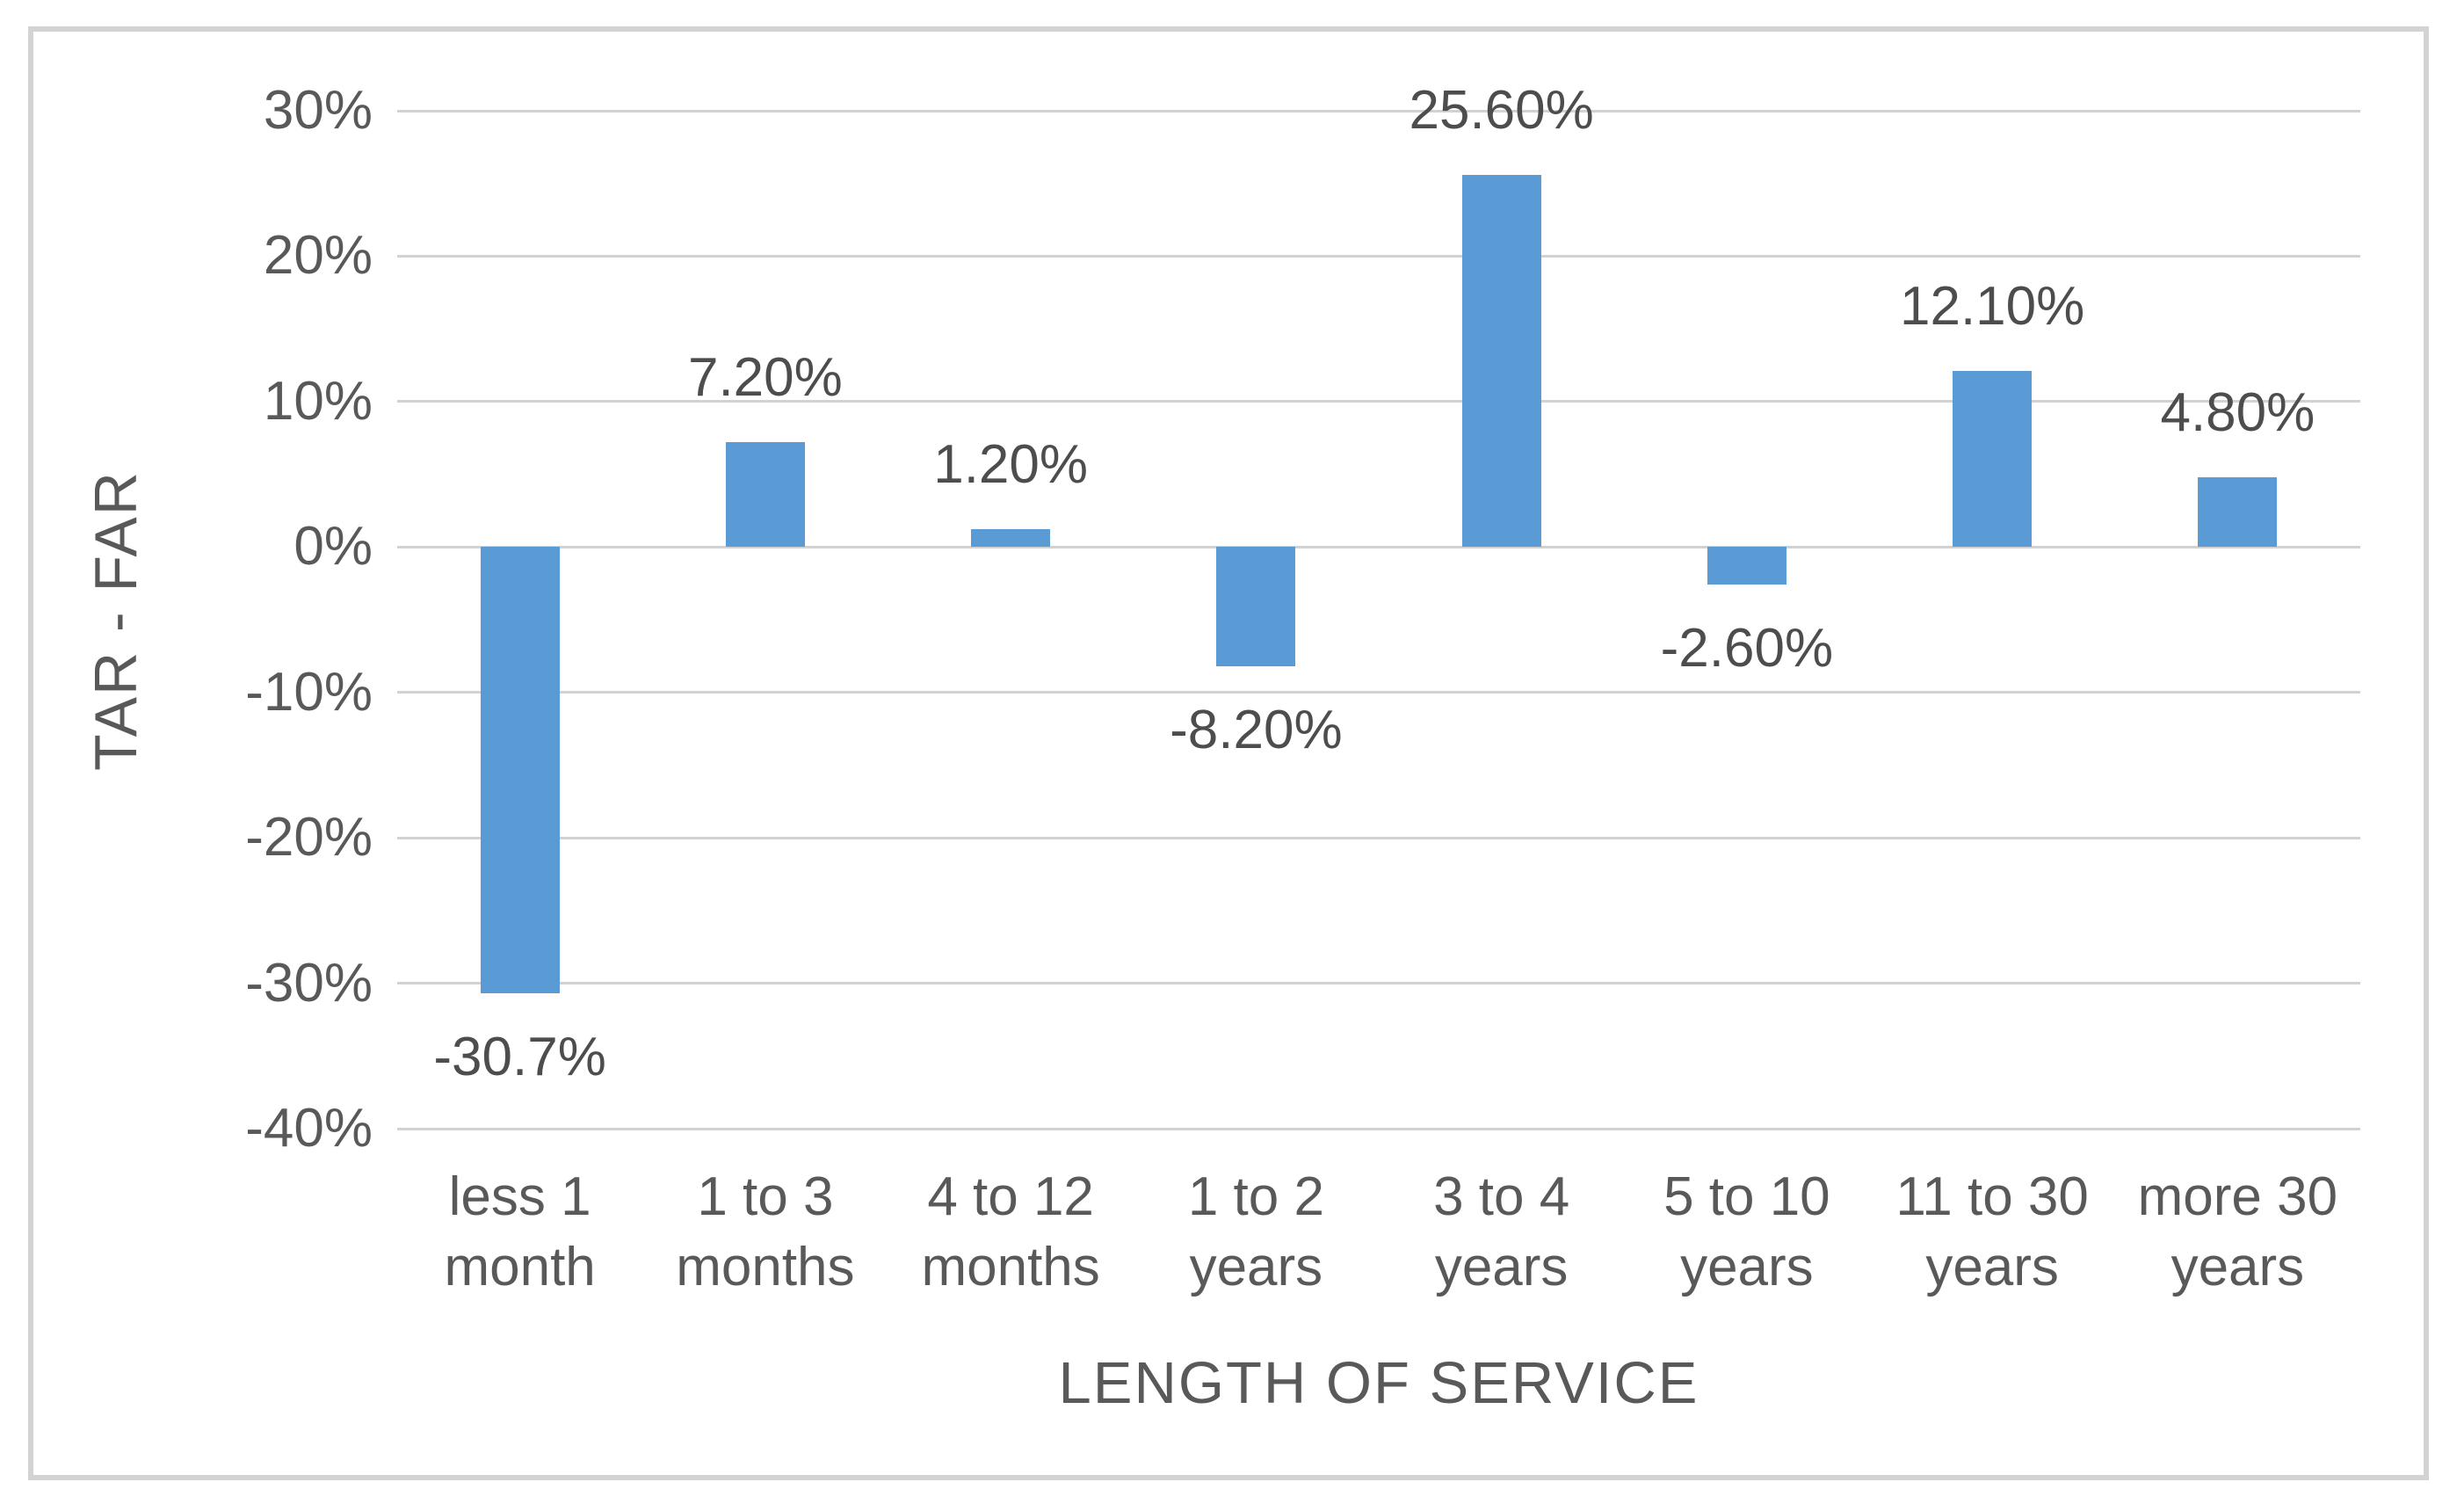  Describe the element at coordinates (2237, 1231) in the screenshot. I see `x-category-label: more 30 years` at that location.